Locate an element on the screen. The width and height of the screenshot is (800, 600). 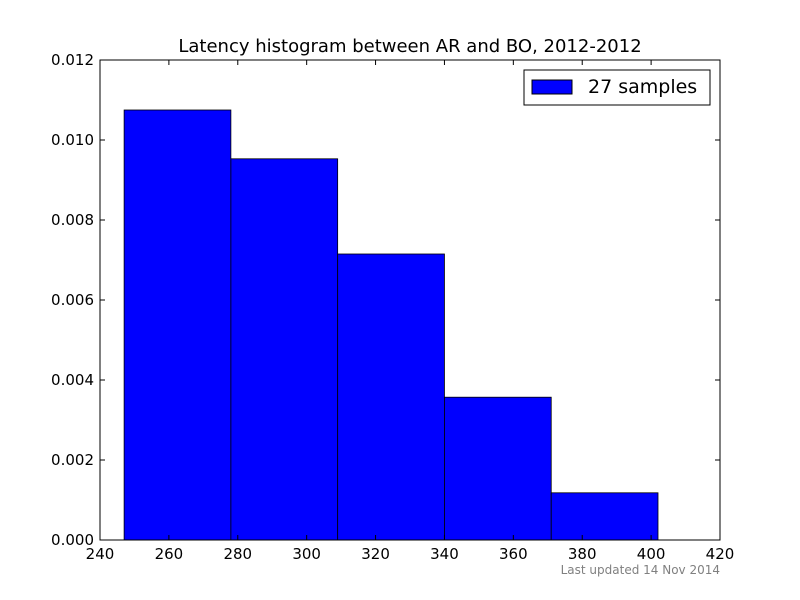
x-tick-label-4: 320 is located at coordinates (375, 554).